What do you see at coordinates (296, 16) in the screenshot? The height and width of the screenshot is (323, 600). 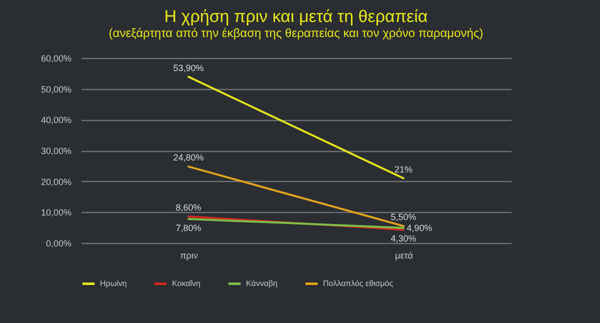 I see `chart-title: Η χρήση πριν και μετά τη θεραπεία` at bounding box center [296, 16].